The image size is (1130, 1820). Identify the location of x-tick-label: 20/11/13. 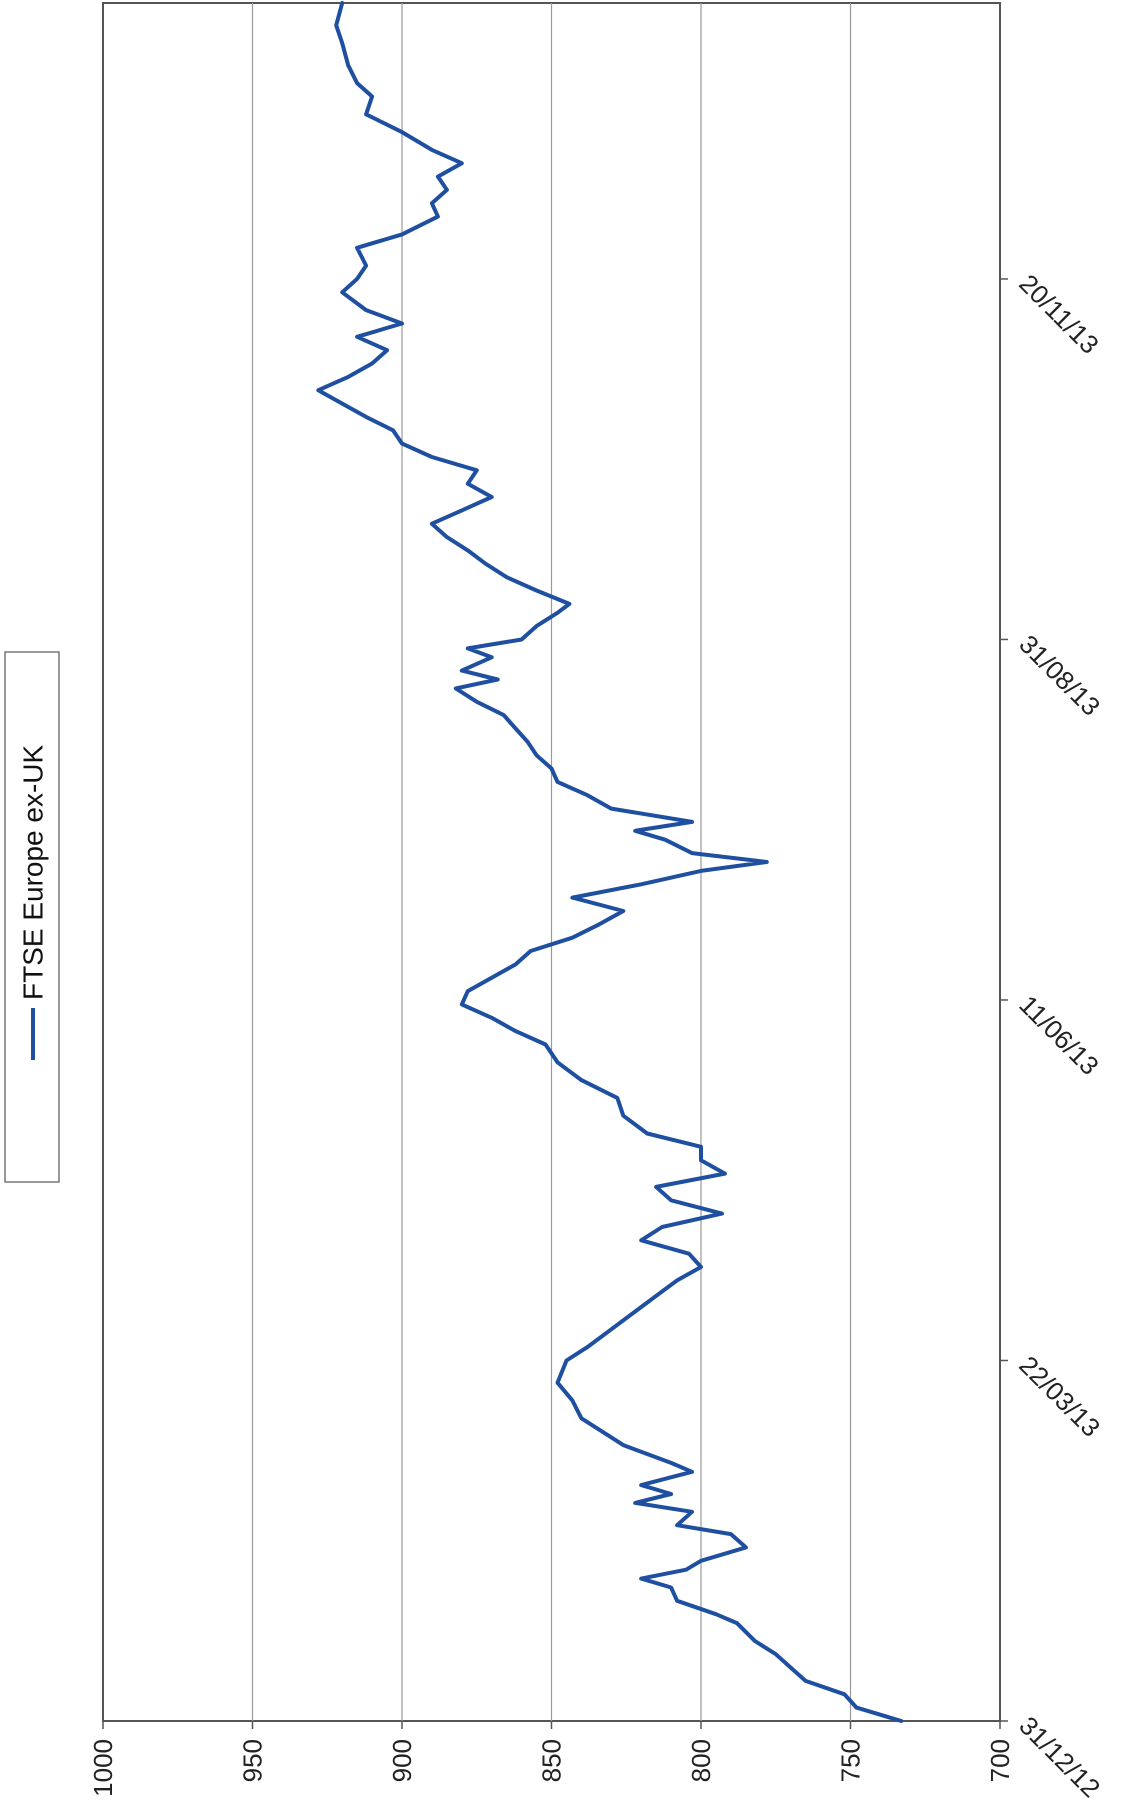
(1058, 313).